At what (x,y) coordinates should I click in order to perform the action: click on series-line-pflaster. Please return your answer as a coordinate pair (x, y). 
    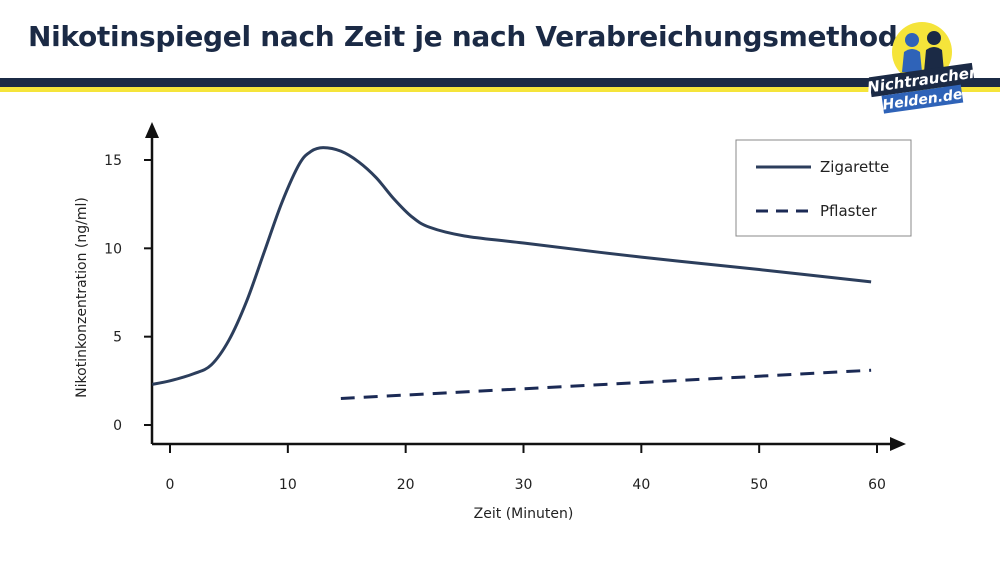
    Looking at the image, I should click on (606, 384).